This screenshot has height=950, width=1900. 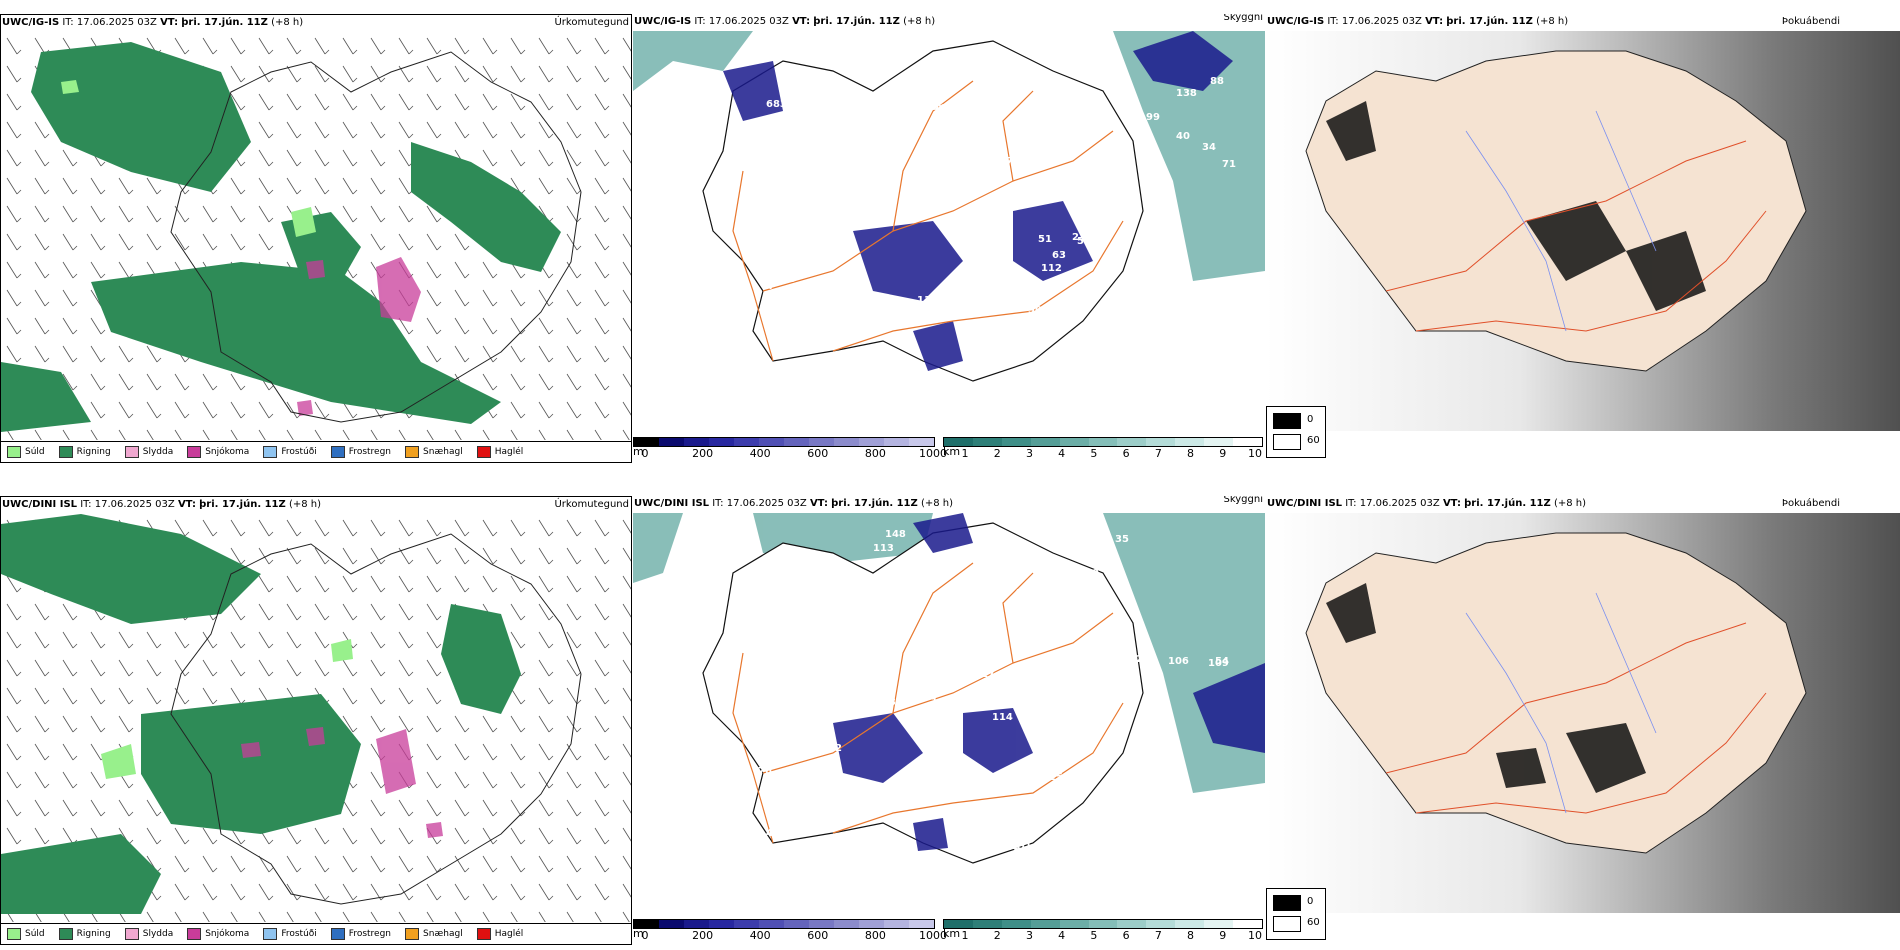 What do you see at coordinates (867, 146) in the screenshot?
I see `cloud-base-label: 55` at bounding box center [867, 146].